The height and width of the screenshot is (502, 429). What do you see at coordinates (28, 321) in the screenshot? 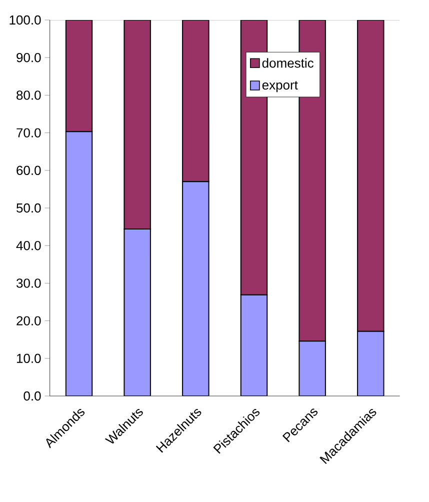
I see `y-tick-label: 20.0` at bounding box center [28, 321].